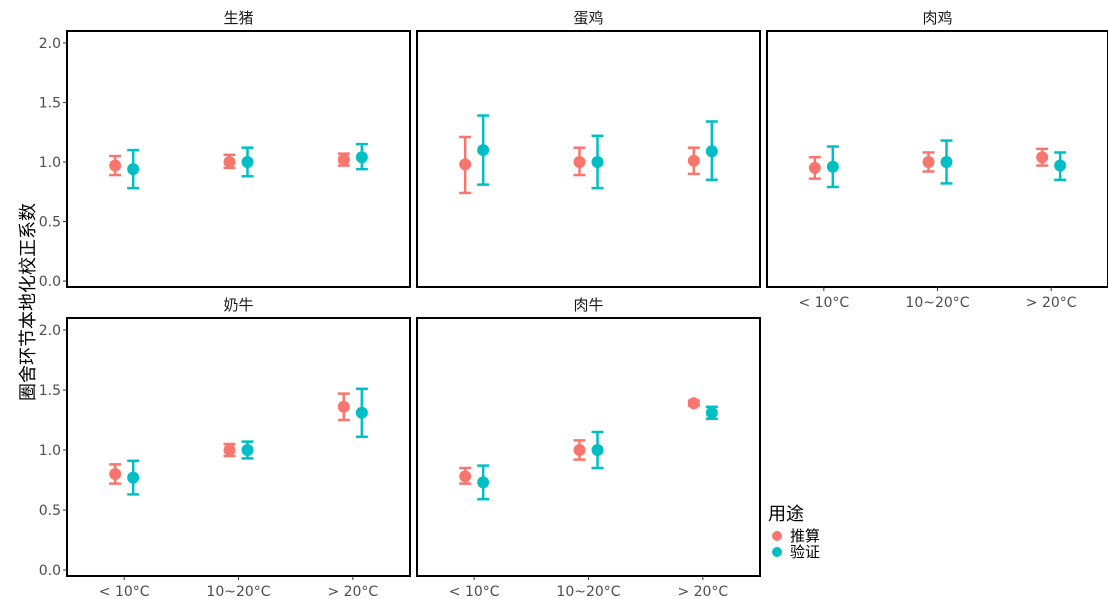 The height and width of the screenshot is (599, 1108). I want to click on legend-title: 用途, so click(786, 514).